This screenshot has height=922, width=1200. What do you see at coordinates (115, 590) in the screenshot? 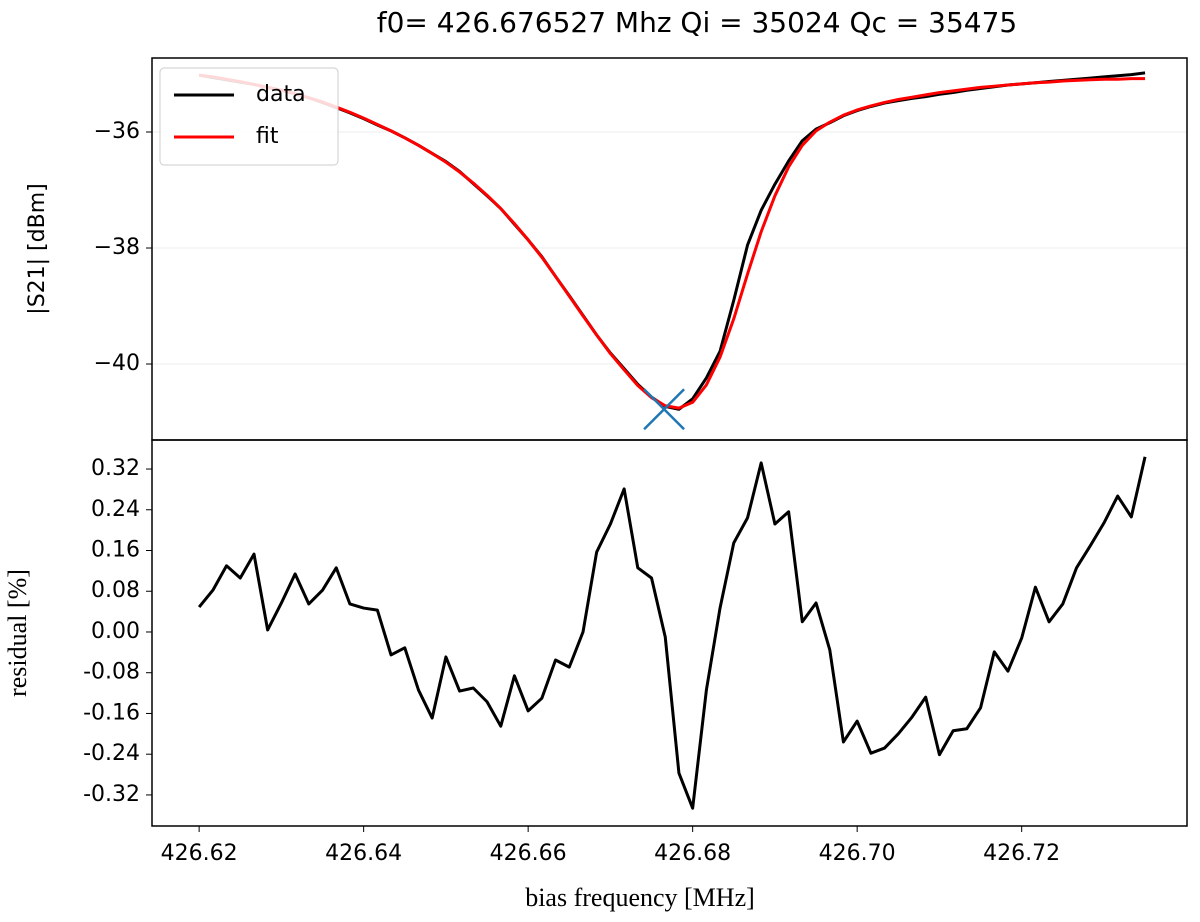
I see `y-tick-label: 0.08` at bounding box center [115, 590].